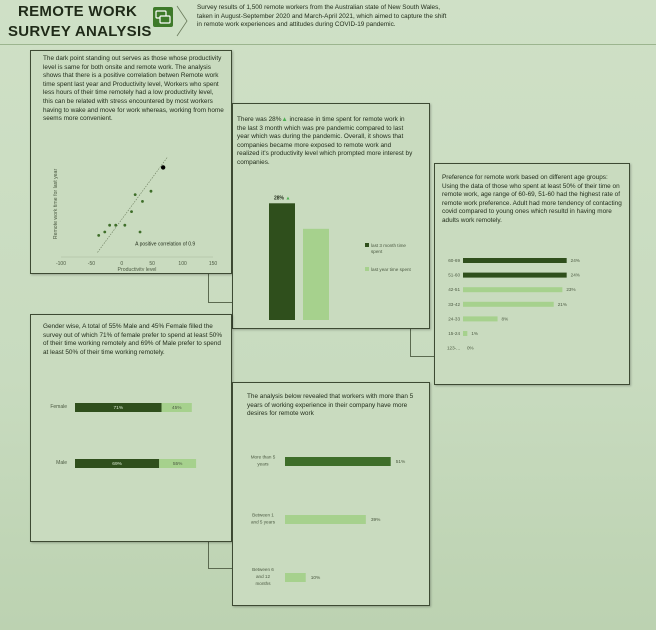  What do you see at coordinates (505, 318) in the screenshot?
I see `age-data-label: 8%` at bounding box center [505, 318].